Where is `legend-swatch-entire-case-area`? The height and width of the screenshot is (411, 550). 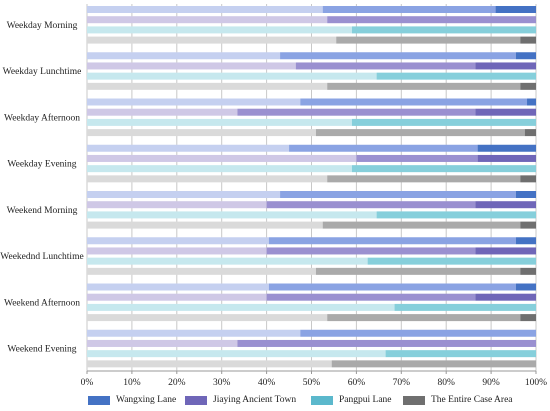 legend-swatch-entire-case-area is located at coordinates (414, 400).